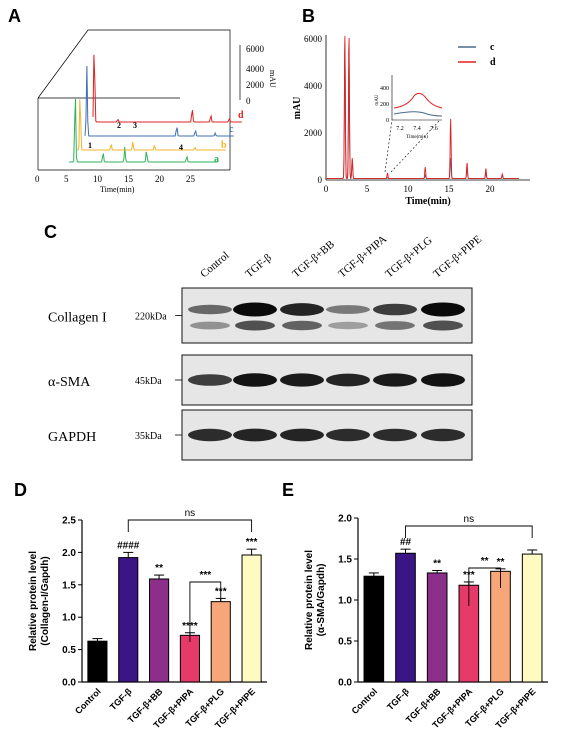 The width and height of the screenshot is (585, 736). Describe the element at coordinates (148, 381) in the screenshot. I see `kda-label: 45kDa` at that location.